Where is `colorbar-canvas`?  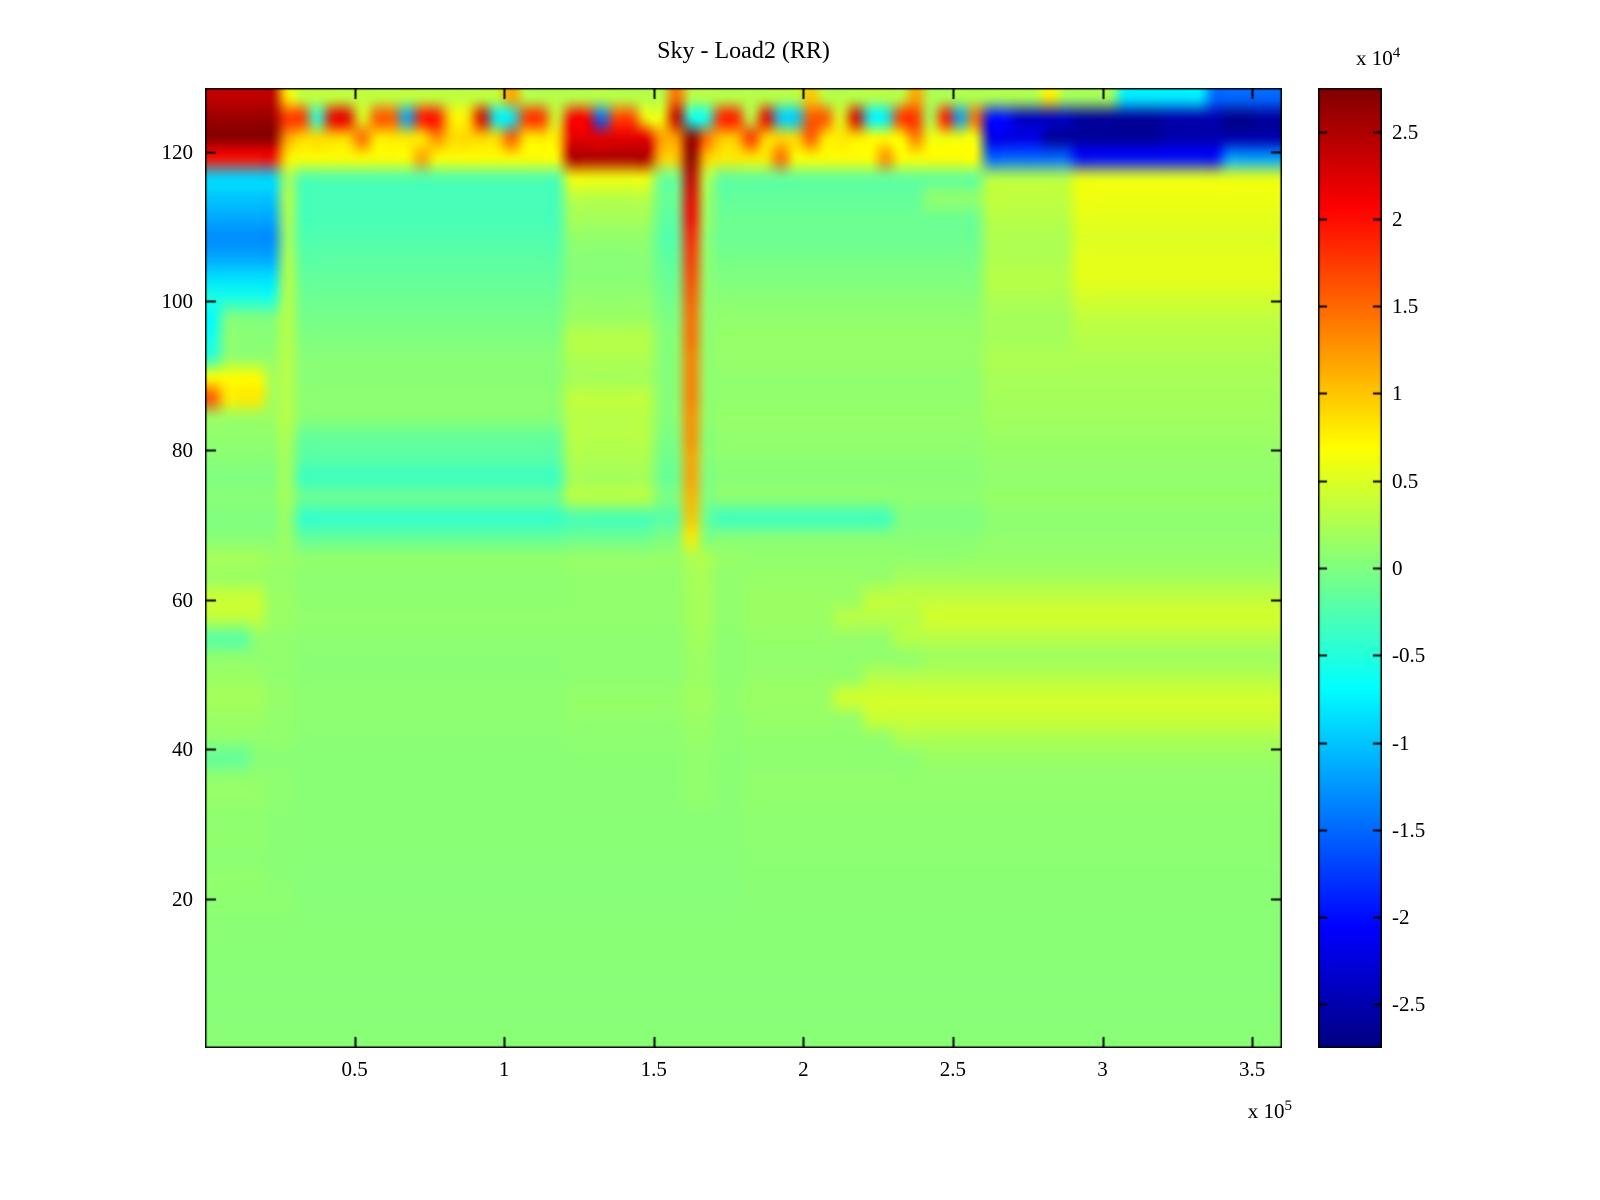
colorbar-canvas is located at coordinates (1350, 568).